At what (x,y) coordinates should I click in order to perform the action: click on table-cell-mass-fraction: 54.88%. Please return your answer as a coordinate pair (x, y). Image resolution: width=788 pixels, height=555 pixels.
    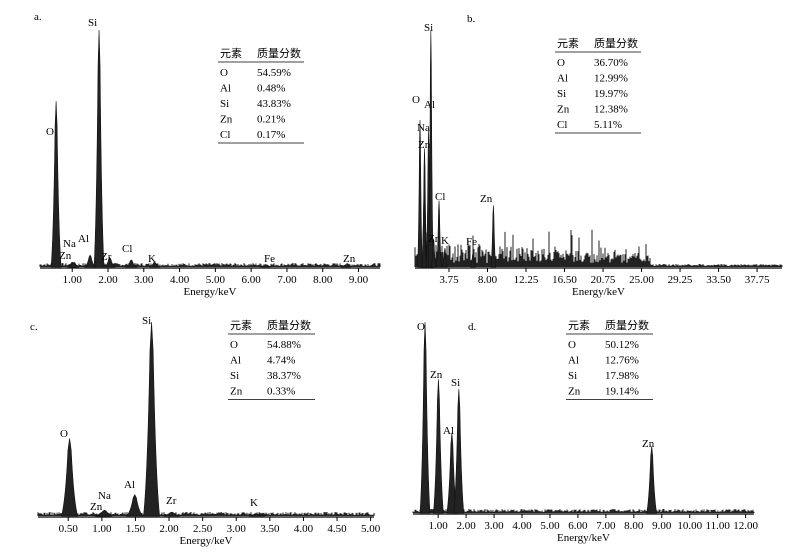
    Looking at the image, I should click on (284, 345).